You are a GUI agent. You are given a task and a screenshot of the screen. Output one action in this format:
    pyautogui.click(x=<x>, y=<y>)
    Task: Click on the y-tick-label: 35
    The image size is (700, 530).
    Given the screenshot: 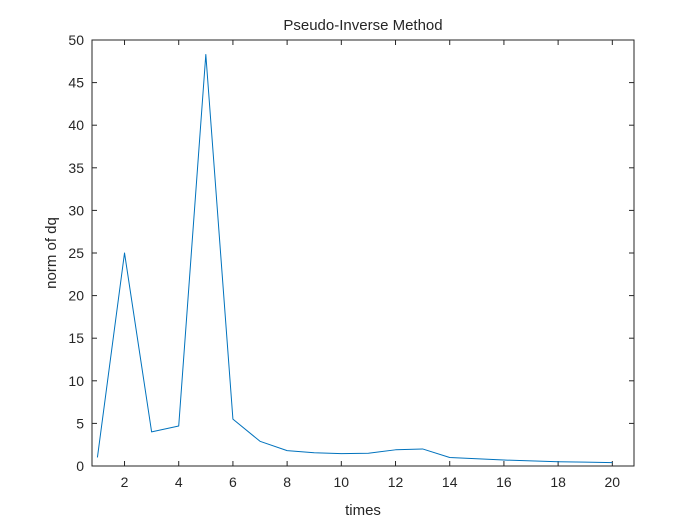 What is the action you would take?
    pyautogui.click(x=76, y=168)
    